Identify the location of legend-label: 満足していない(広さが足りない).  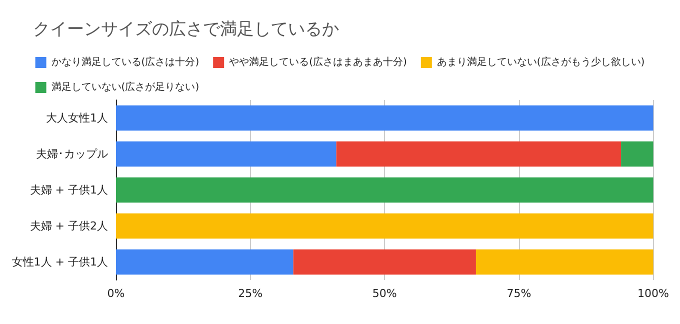
(125, 87).